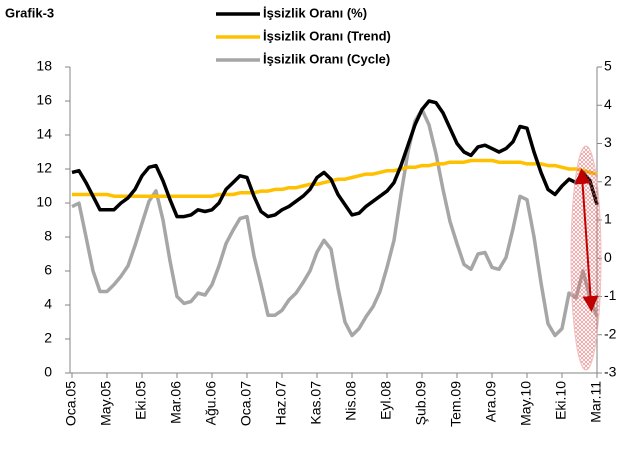  I want to click on chart-title: Grafik-3, so click(29, 12).